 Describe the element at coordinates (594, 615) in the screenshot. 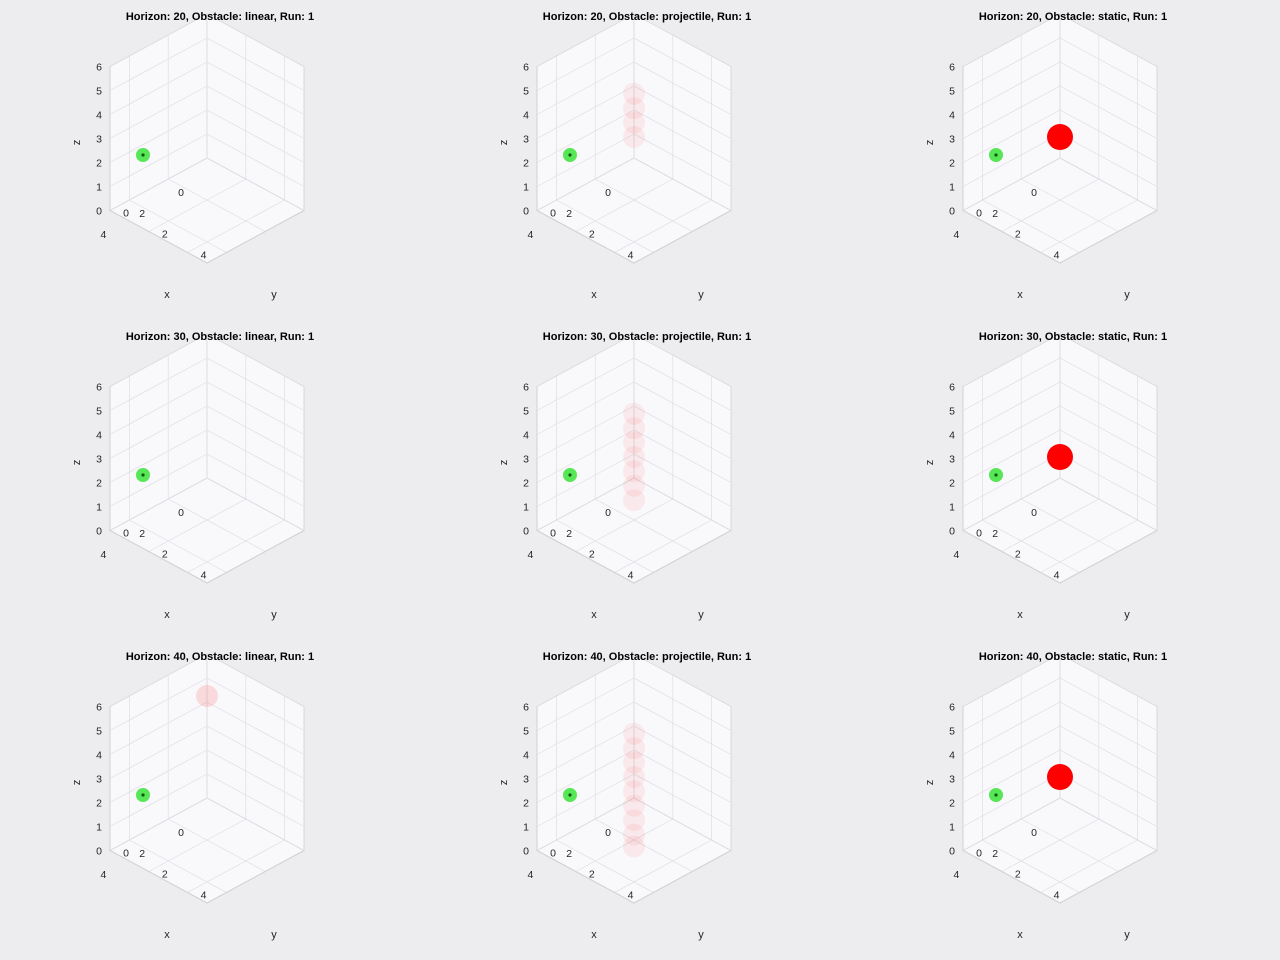

I see `x-axis-label: x` at that location.